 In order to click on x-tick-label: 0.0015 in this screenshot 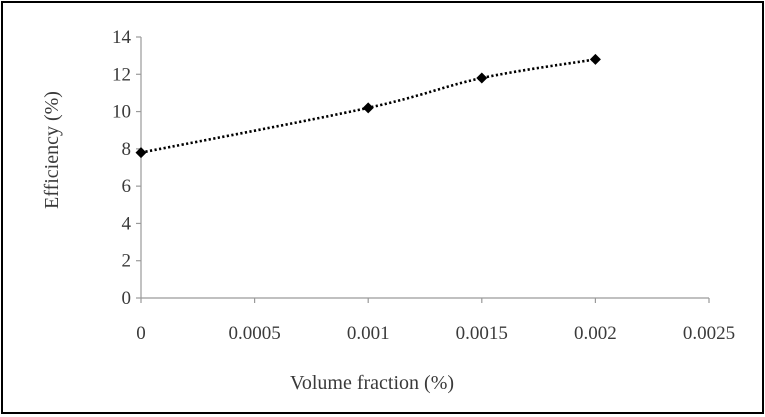, I will do `click(482, 333)`.